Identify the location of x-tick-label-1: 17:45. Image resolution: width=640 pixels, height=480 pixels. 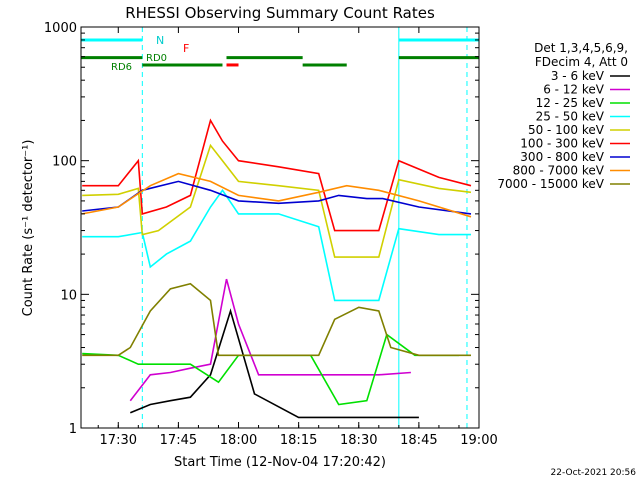
(178, 440).